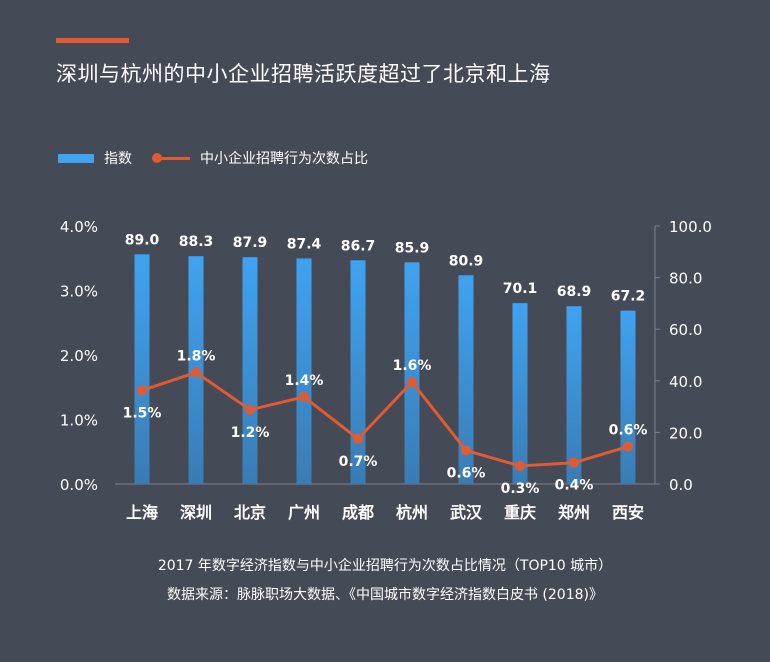 The width and height of the screenshot is (770, 662). What do you see at coordinates (685, 433) in the screenshot?
I see `right-axis-tick-label: 20.0` at bounding box center [685, 433].